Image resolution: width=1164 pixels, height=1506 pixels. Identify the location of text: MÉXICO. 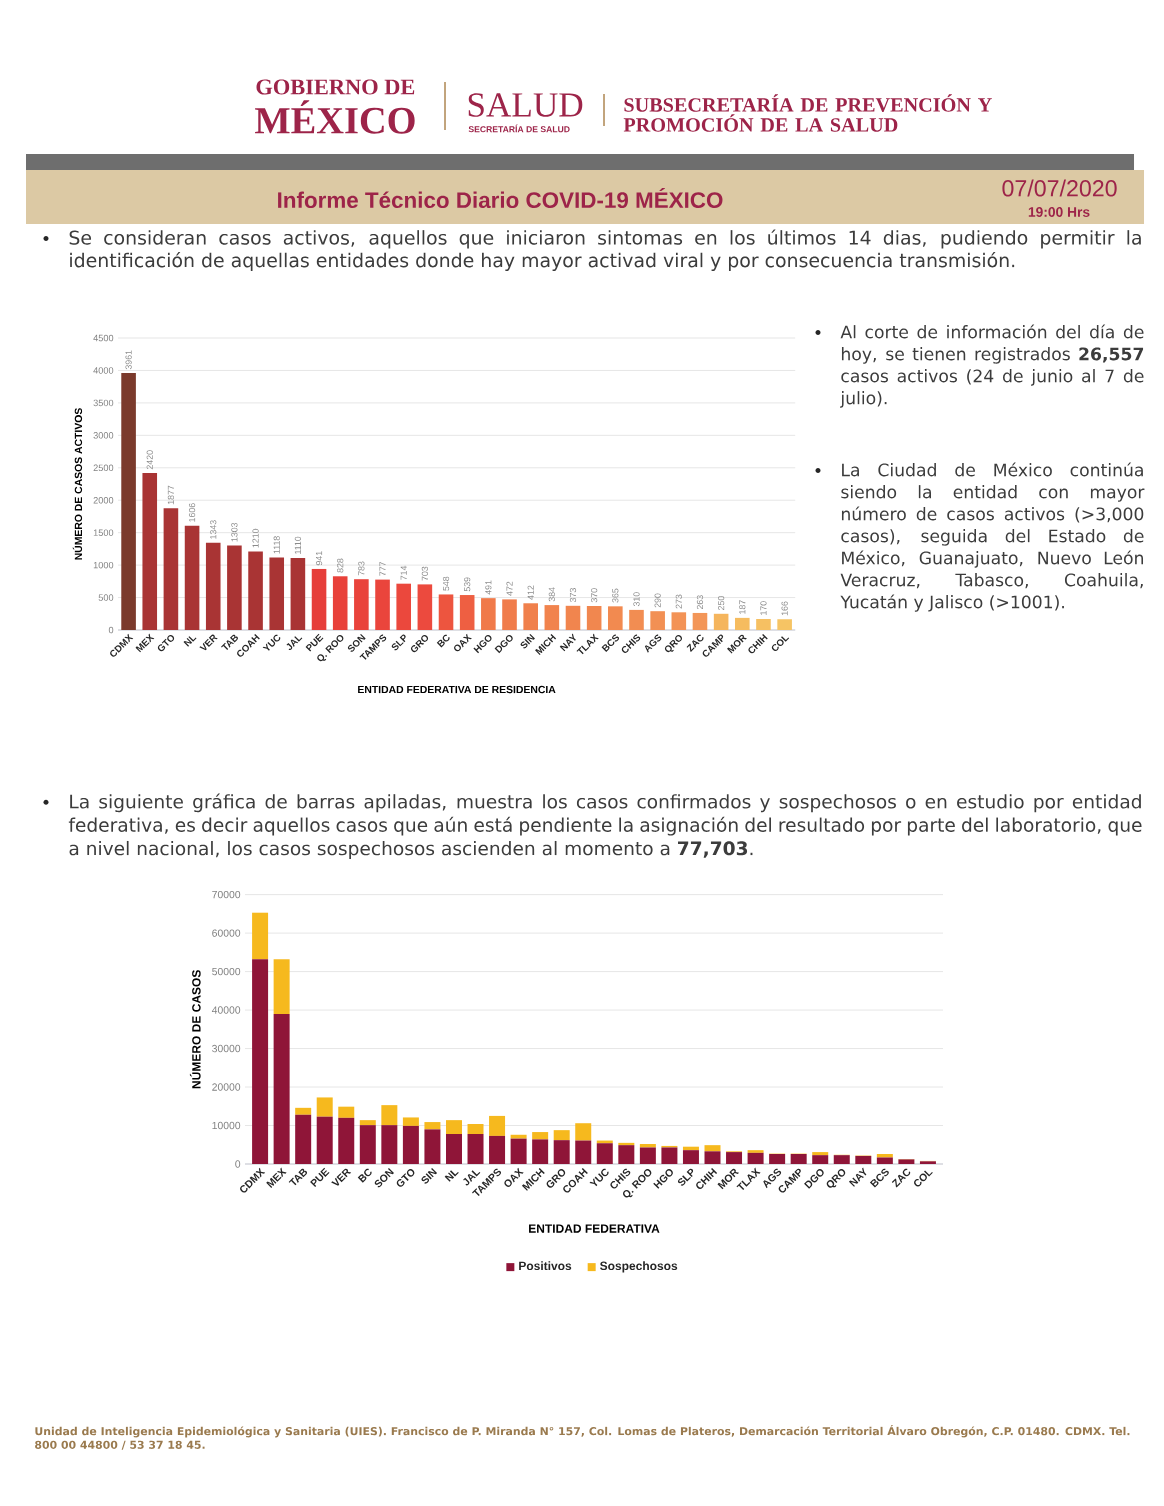
(335, 117).